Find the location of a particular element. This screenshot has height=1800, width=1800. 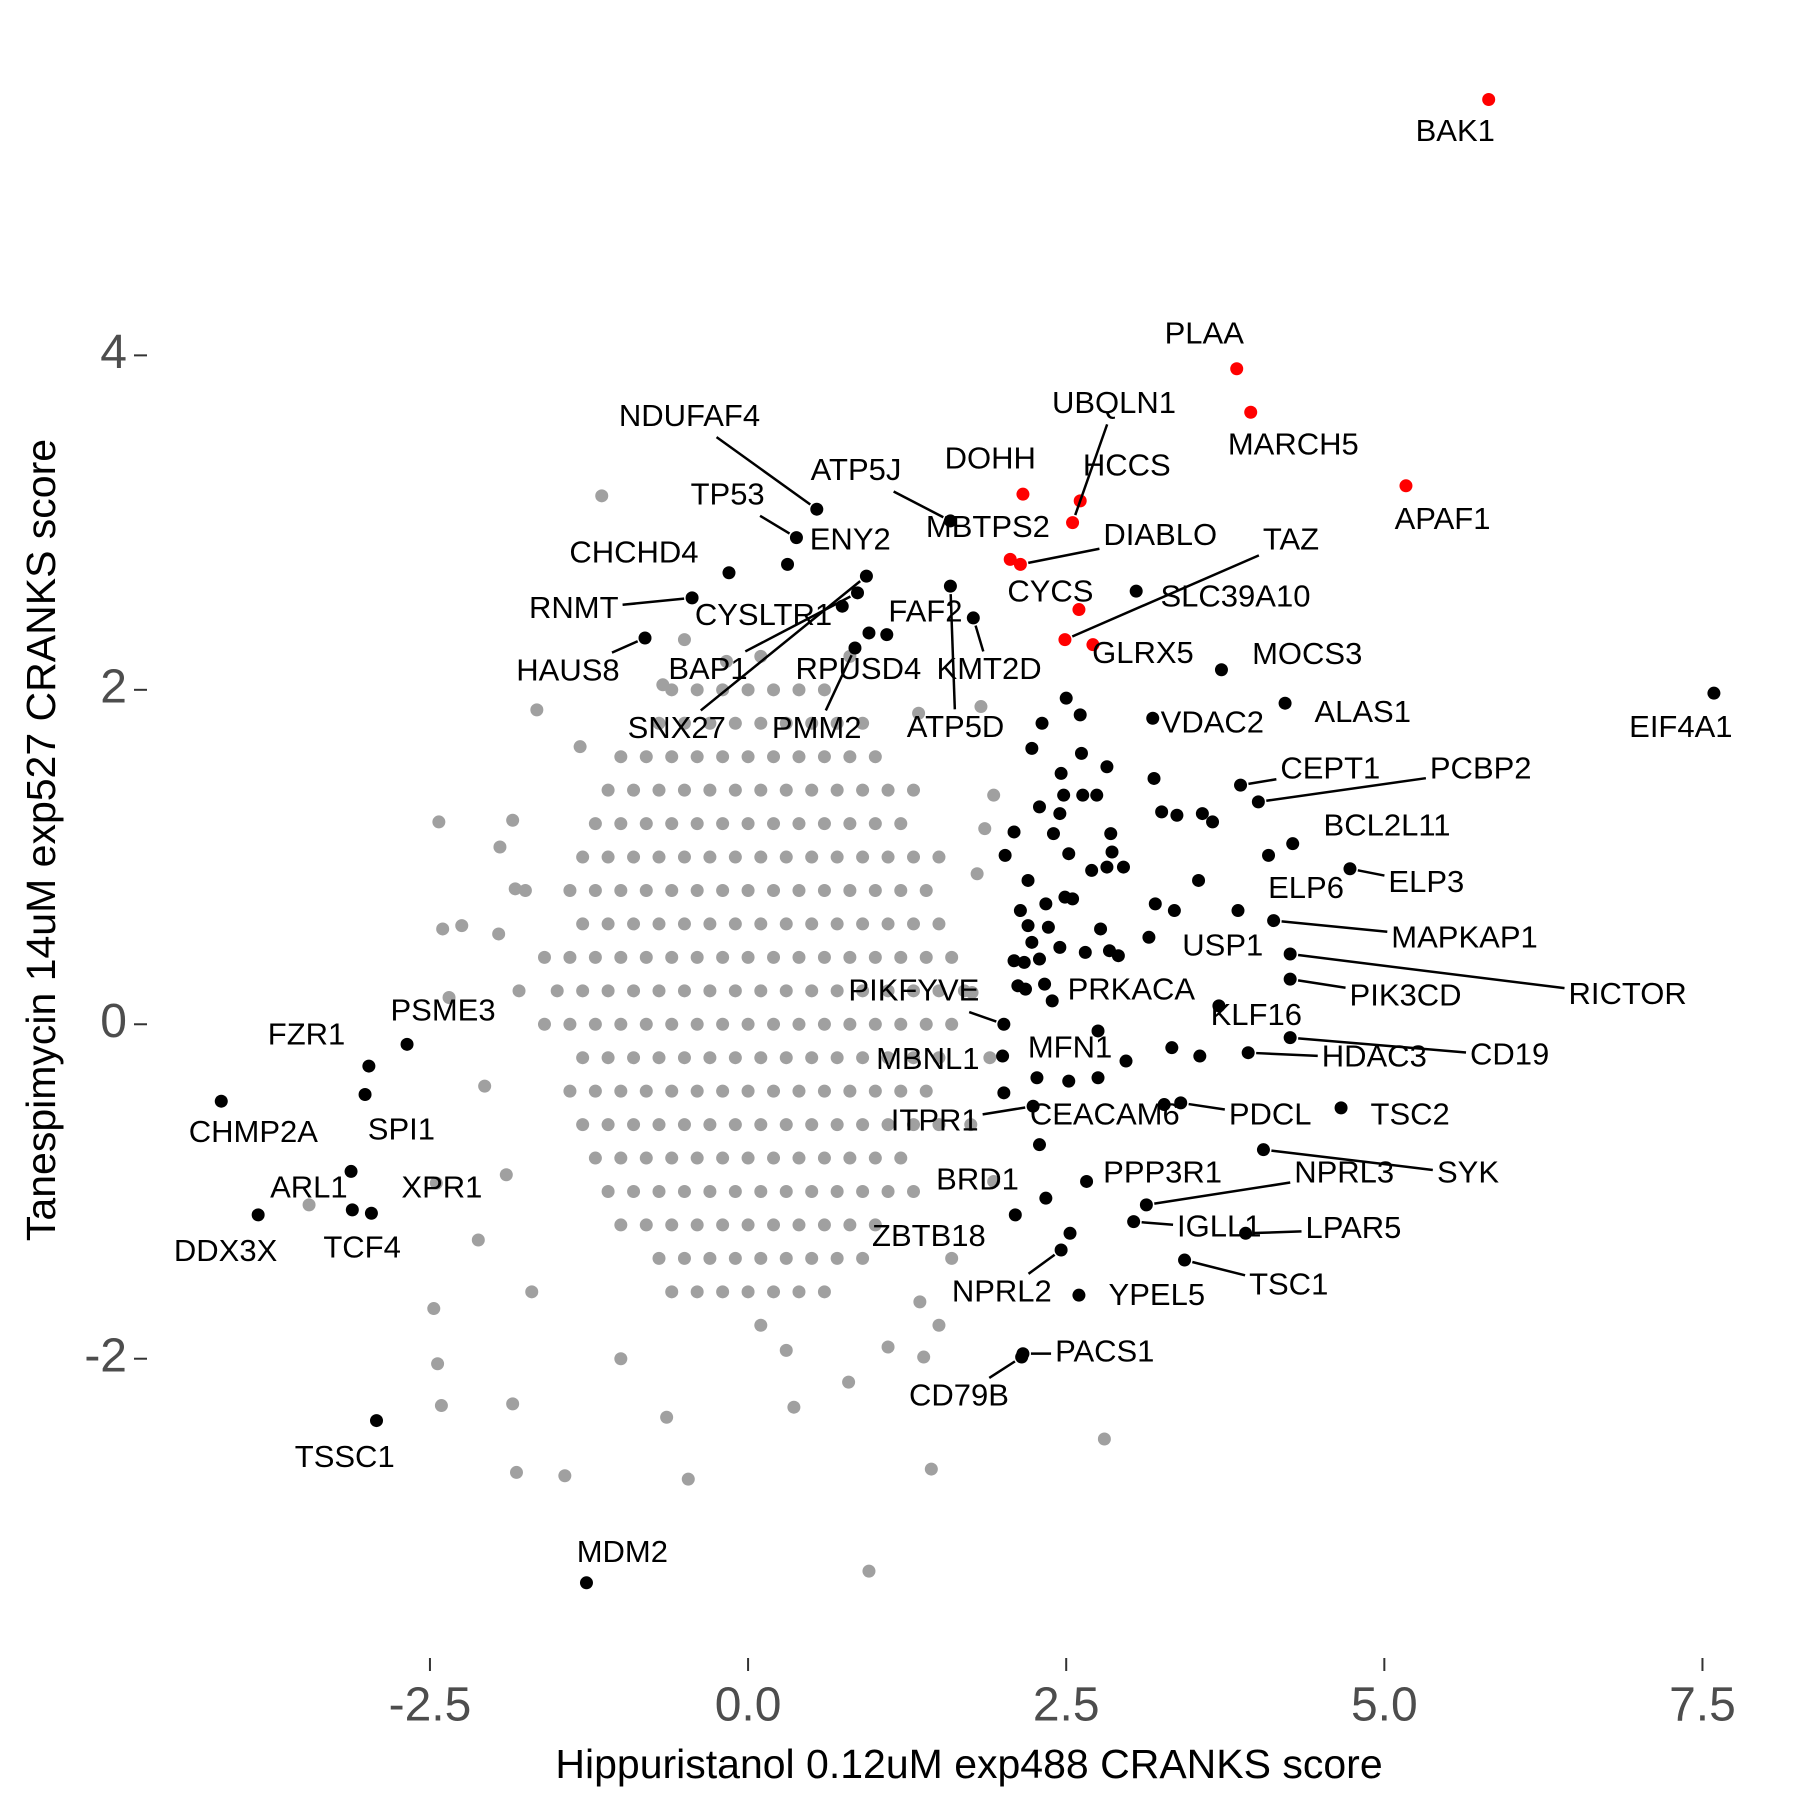

x-tick-label: 5.0 is located at coordinates (1384, 1705).